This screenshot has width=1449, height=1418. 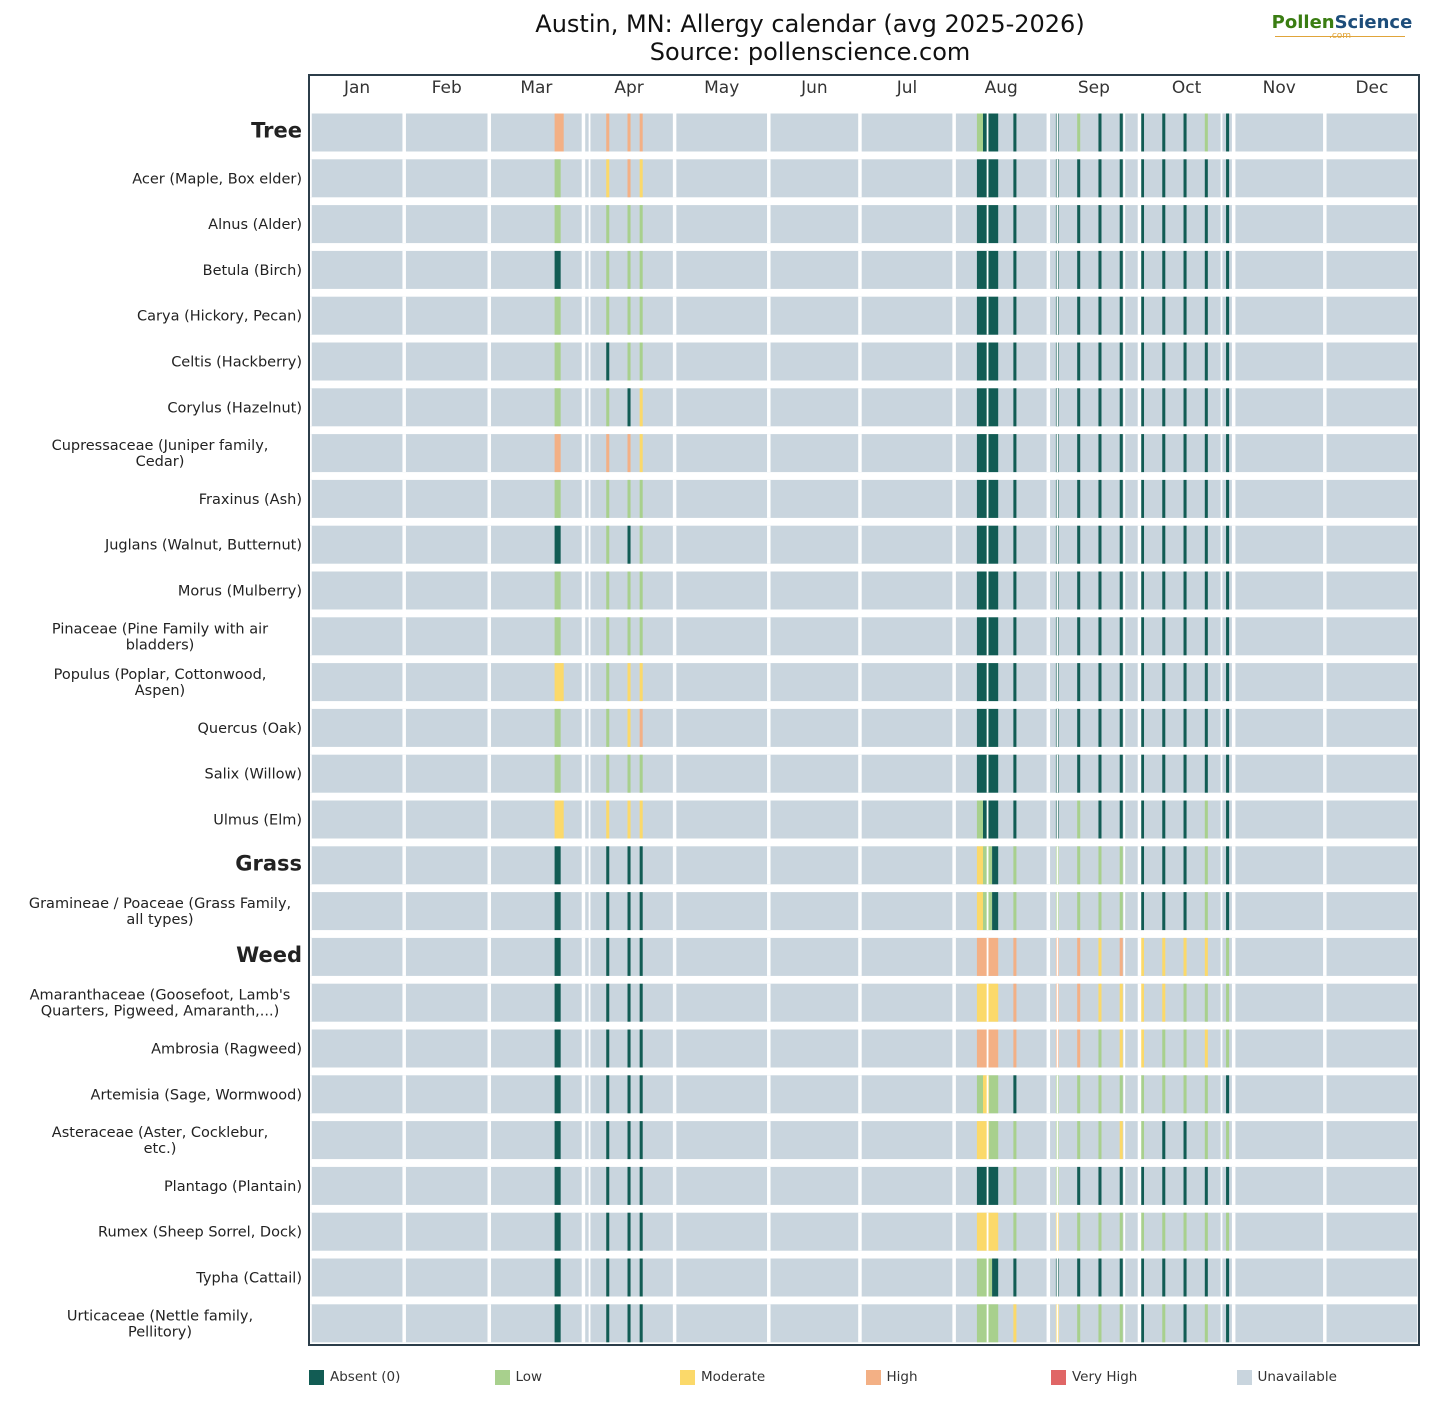 I want to click on calendar-row: Juglans (Walnut, Butternut), so click(x=762, y=544).